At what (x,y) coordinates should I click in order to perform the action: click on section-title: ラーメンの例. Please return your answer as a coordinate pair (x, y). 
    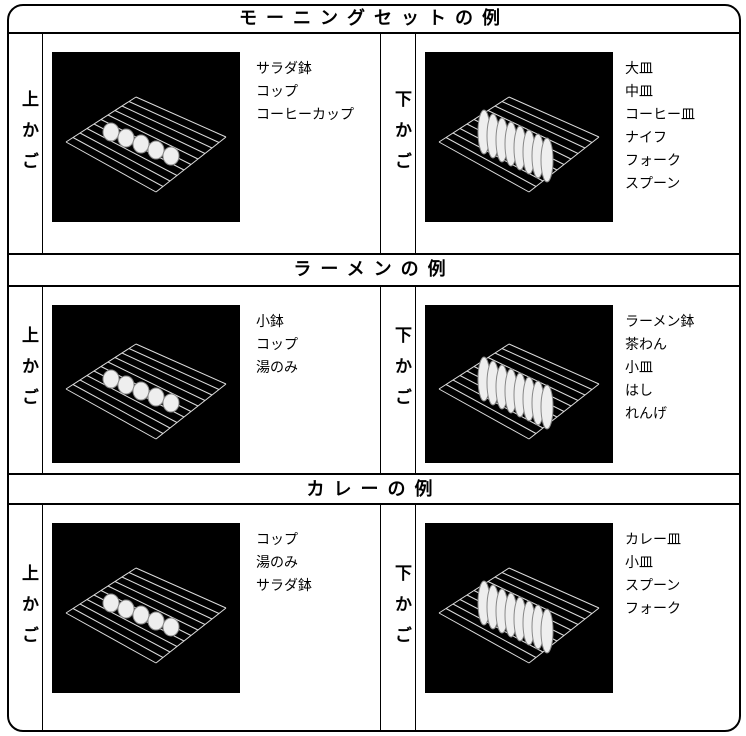
    Looking at the image, I should click on (374, 271).